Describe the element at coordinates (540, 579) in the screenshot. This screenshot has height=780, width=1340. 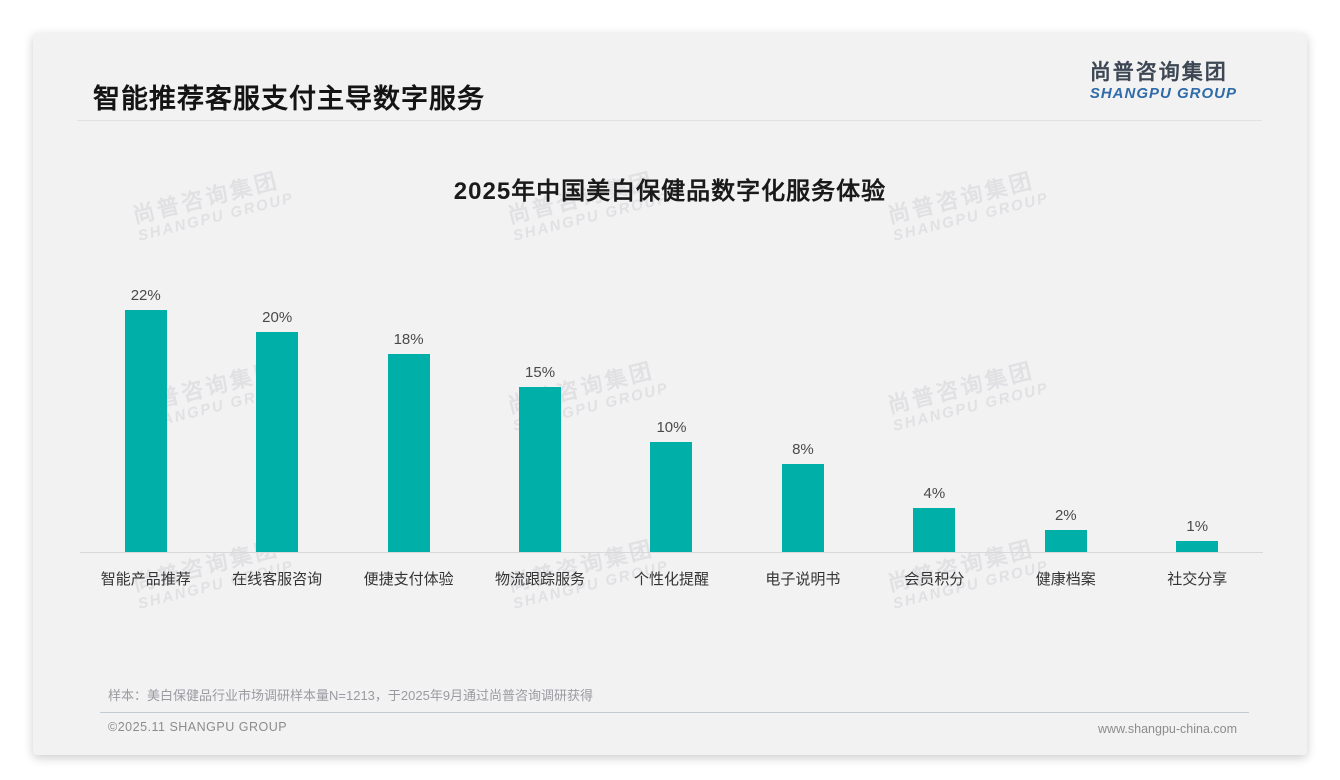
I see `category-label: 物流跟踪服务` at that location.